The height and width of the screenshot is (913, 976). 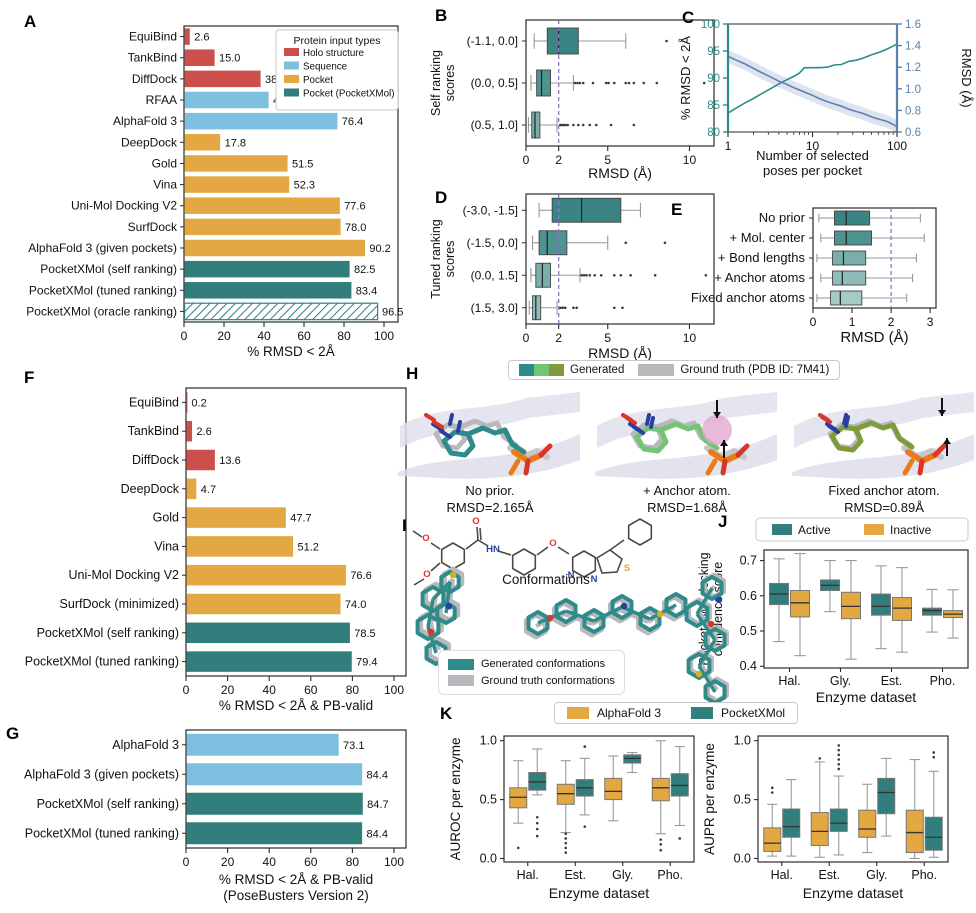 What do you see at coordinates (475, 521) in the screenshot?
I see `atom-label: O` at bounding box center [475, 521].